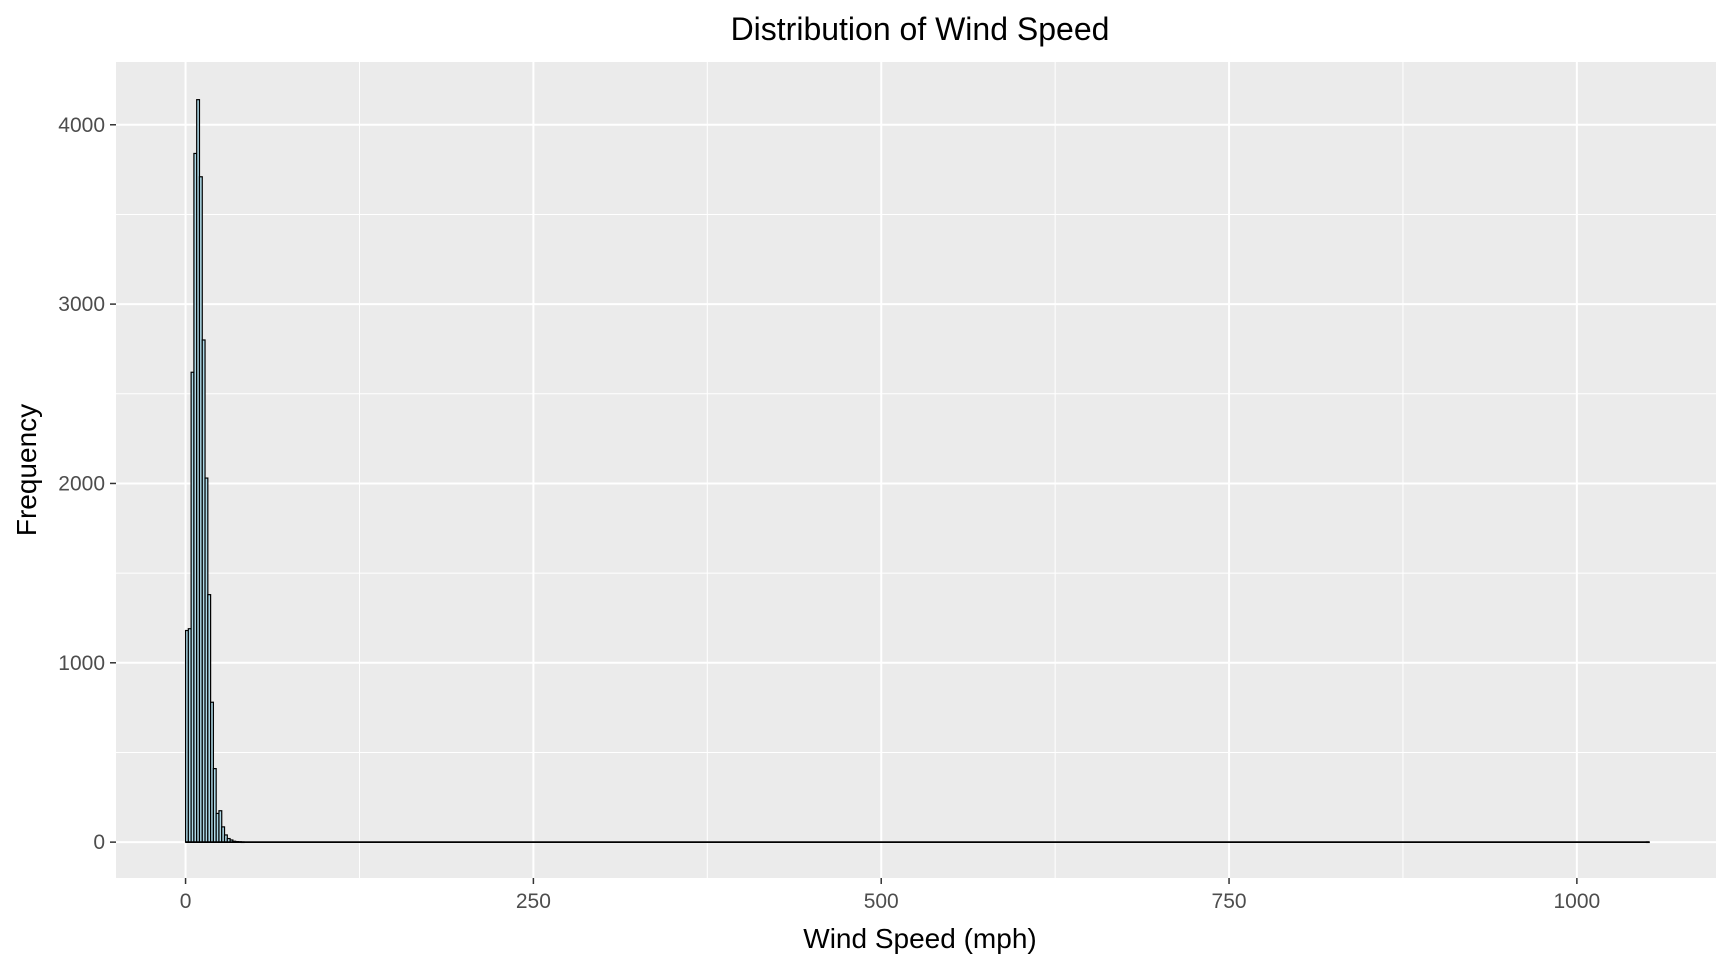  Describe the element at coordinates (81, 663) in the screenshot. I see `y-tick-label: 1000` at that location.